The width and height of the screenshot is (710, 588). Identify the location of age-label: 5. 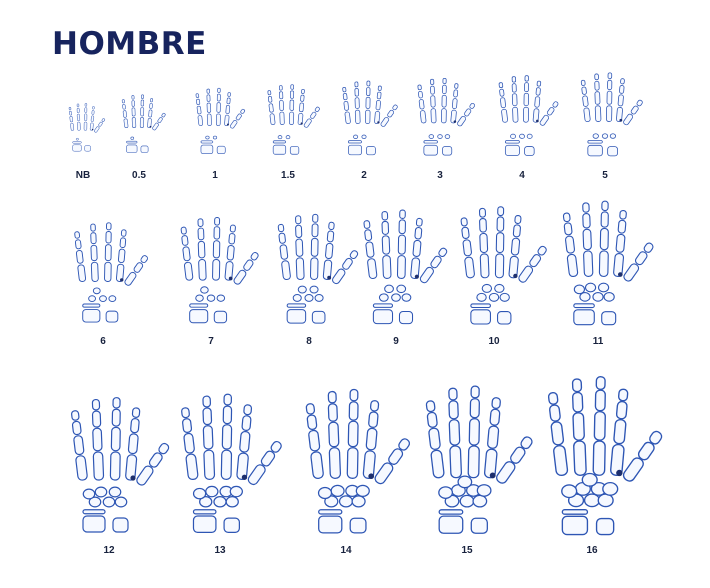
(605, 175).